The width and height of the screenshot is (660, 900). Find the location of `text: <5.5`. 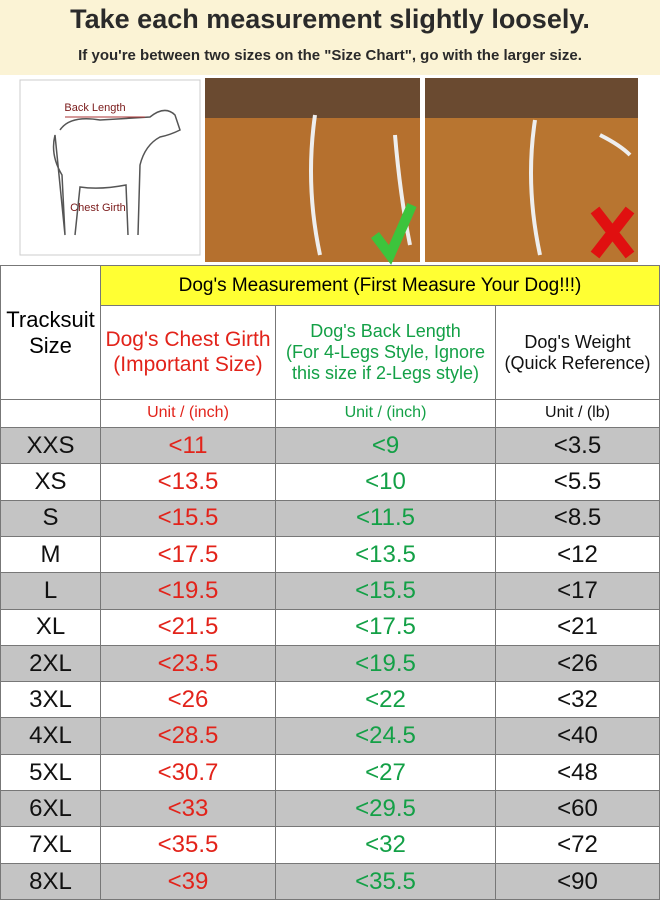

text: <5.5 is located at coordinates (577, 482).